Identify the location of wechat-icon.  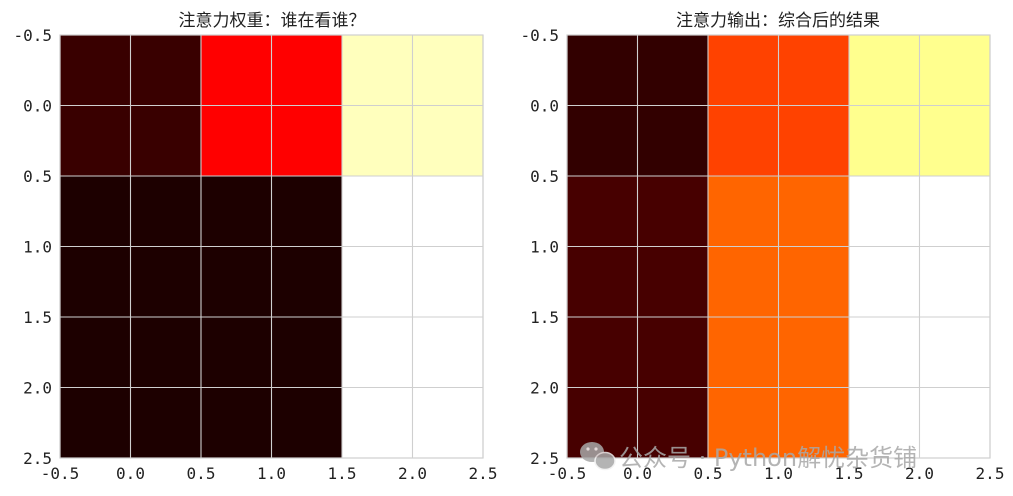
(598, 456).